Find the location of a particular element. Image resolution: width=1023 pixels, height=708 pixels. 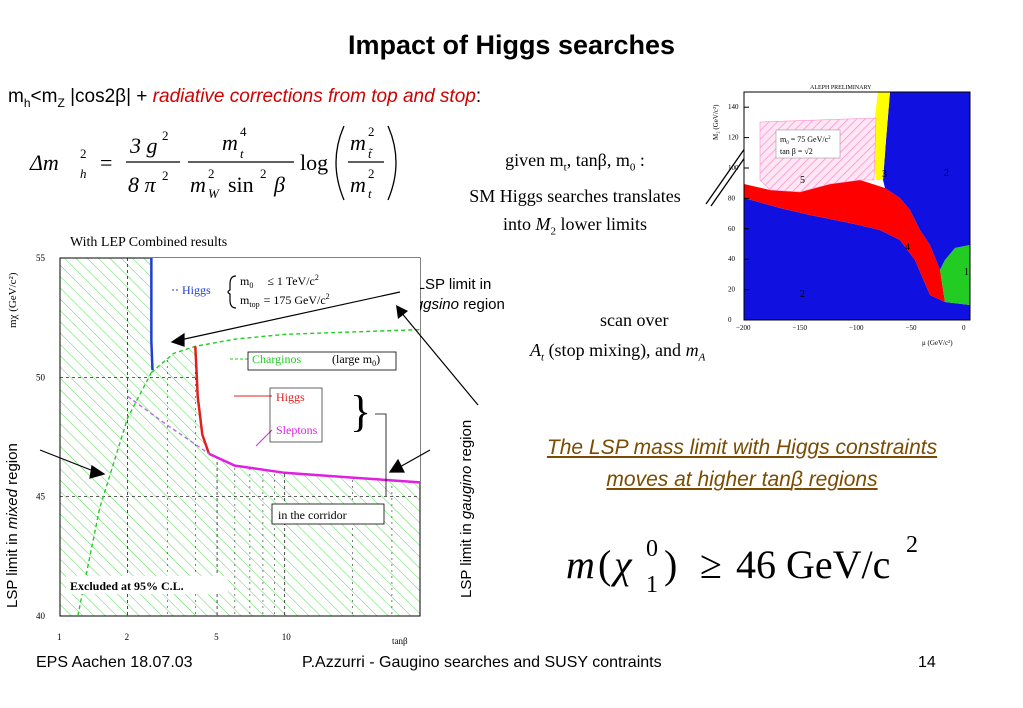

lsp-gaugino-label: LSP limit in gaugino region is located at coordinates (466, 508).